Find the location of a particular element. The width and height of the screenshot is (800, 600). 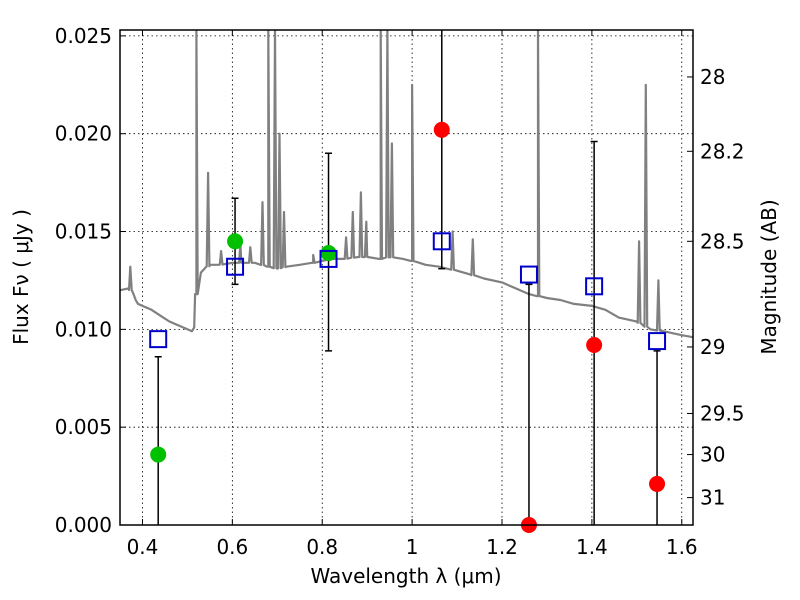

y-tick-label: 0.020 is located at coordinates (83, 134).